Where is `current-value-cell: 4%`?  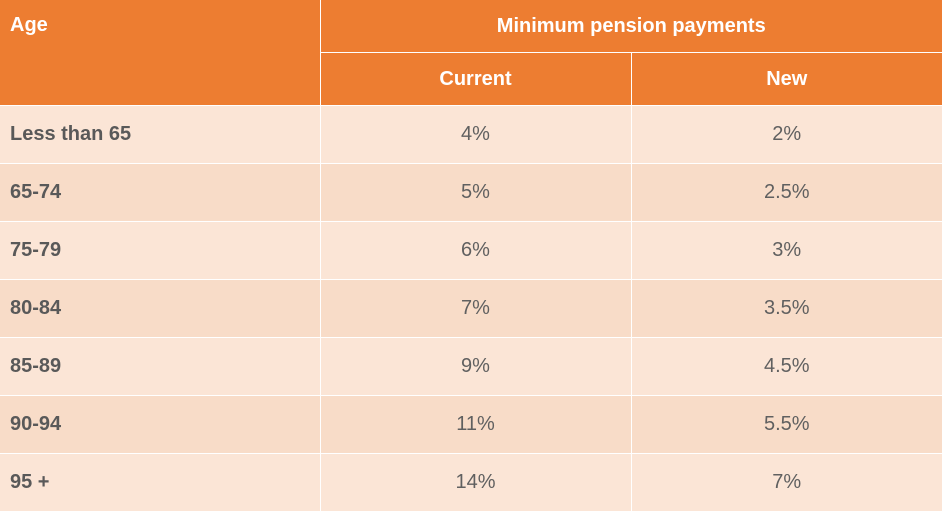
current-value-cell: 4% is located at coordinates (475, 135).